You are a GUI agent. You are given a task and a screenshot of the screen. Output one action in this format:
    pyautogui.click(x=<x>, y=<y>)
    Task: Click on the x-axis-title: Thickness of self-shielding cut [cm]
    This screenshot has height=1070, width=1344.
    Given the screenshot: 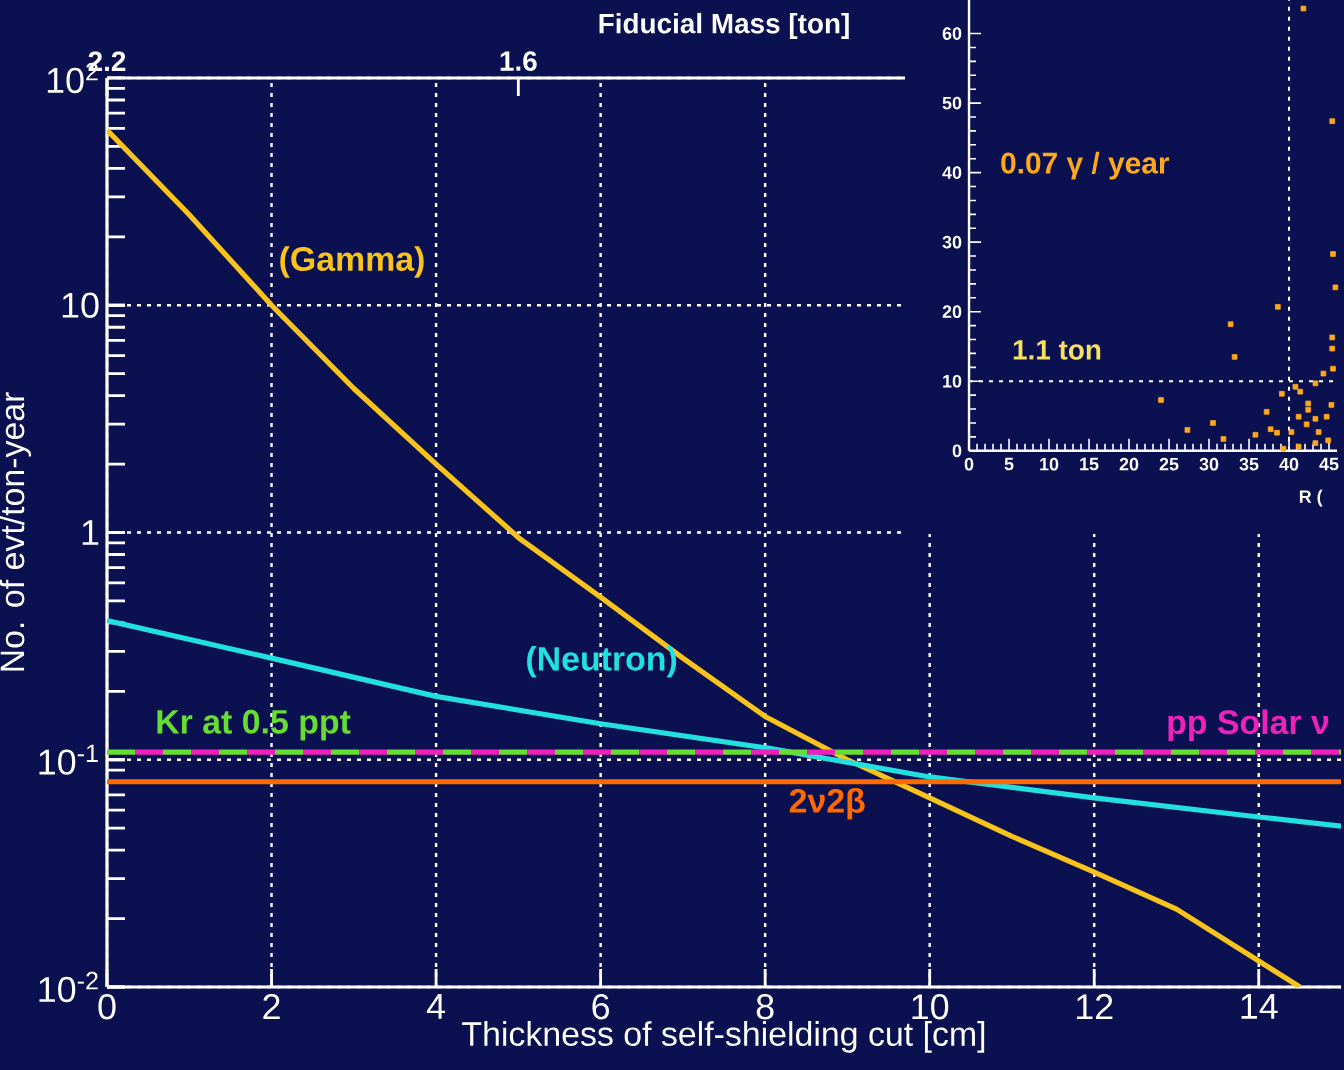 What is the action you would take?
    pyautogui.click(x=723, y=1037)
    